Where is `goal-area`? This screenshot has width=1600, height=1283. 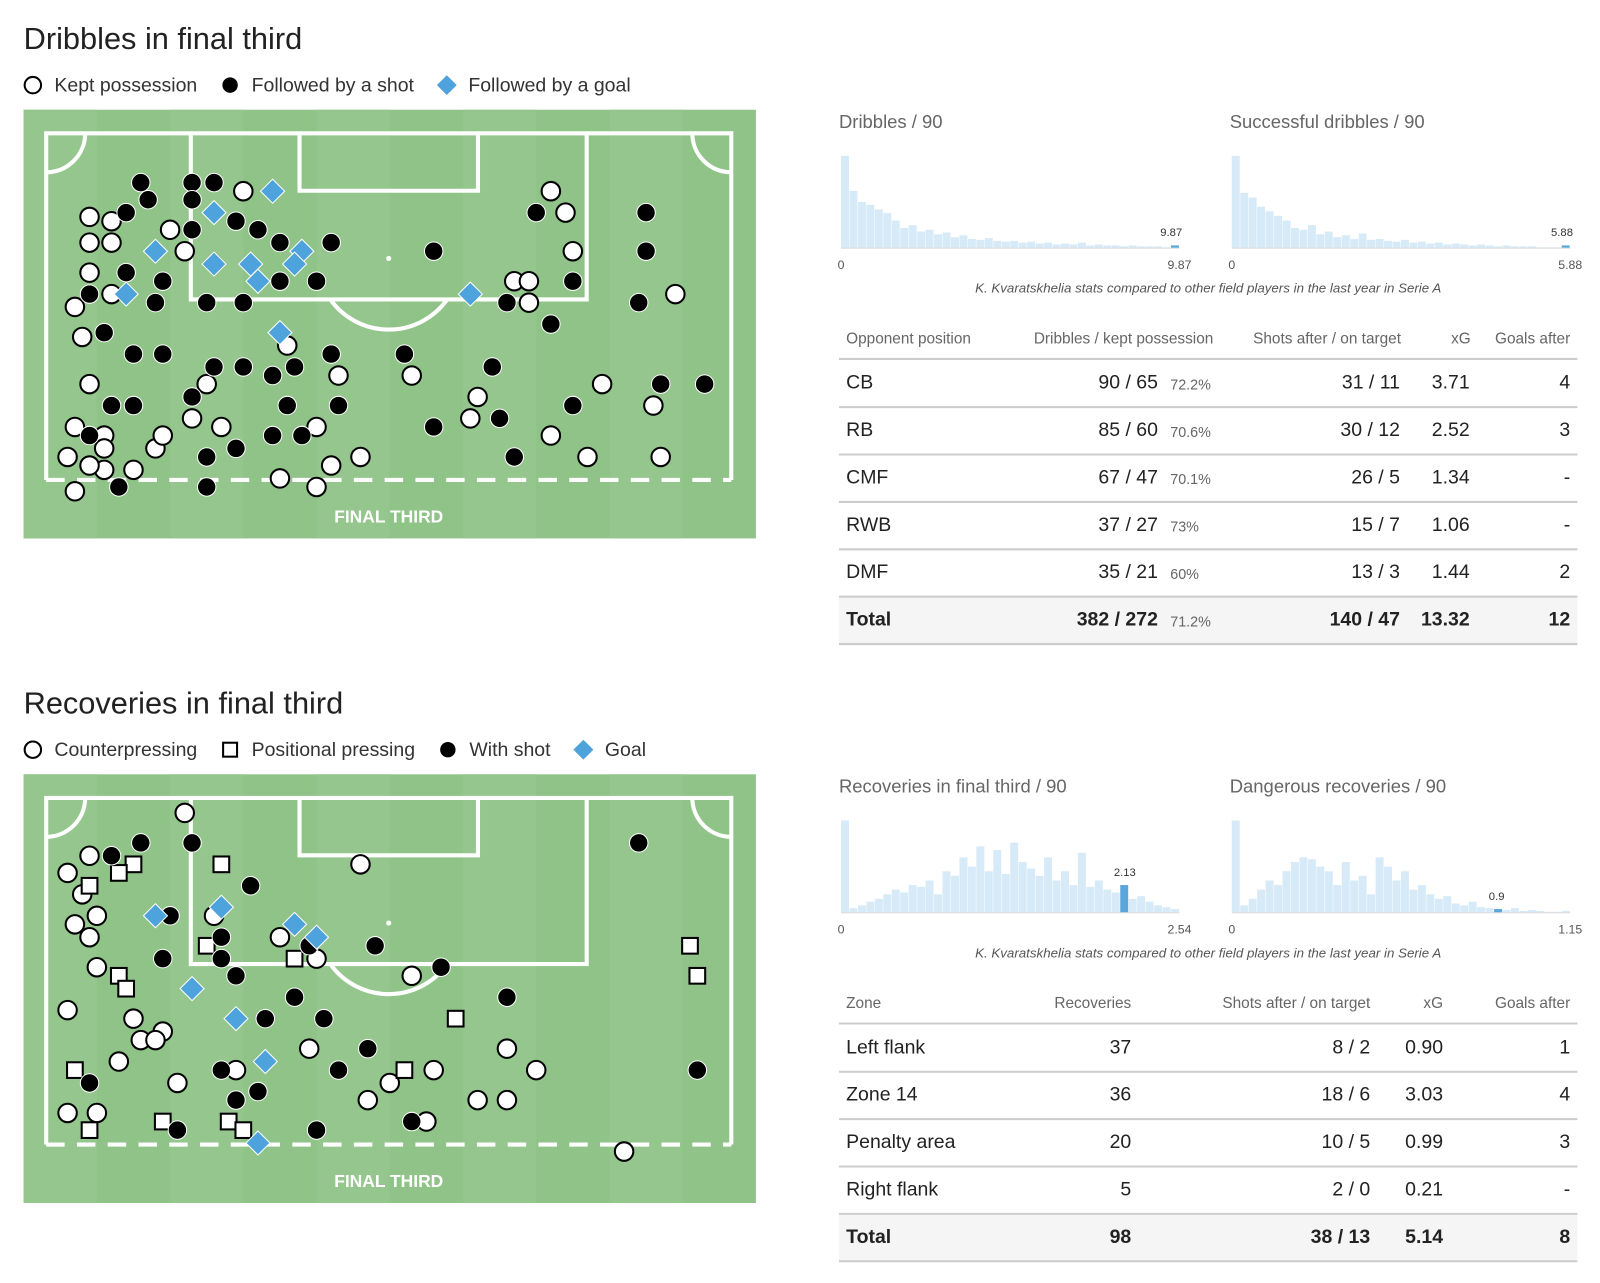
goal-area is located at coordinates (389, 163).